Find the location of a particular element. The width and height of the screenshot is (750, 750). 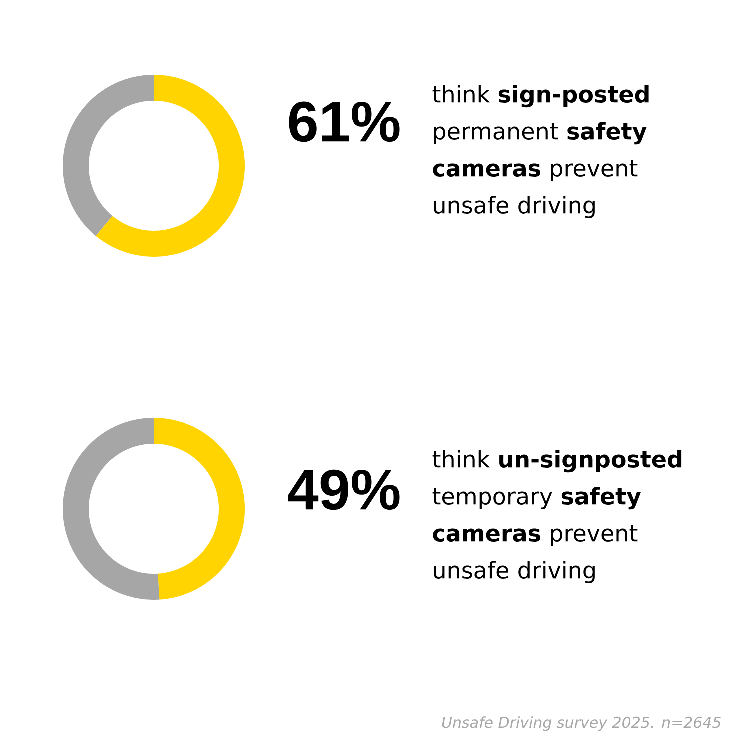

chart-title: think sign-posted permanent safety cameras prevent unsafe driving is located at coordinates (540, 151).